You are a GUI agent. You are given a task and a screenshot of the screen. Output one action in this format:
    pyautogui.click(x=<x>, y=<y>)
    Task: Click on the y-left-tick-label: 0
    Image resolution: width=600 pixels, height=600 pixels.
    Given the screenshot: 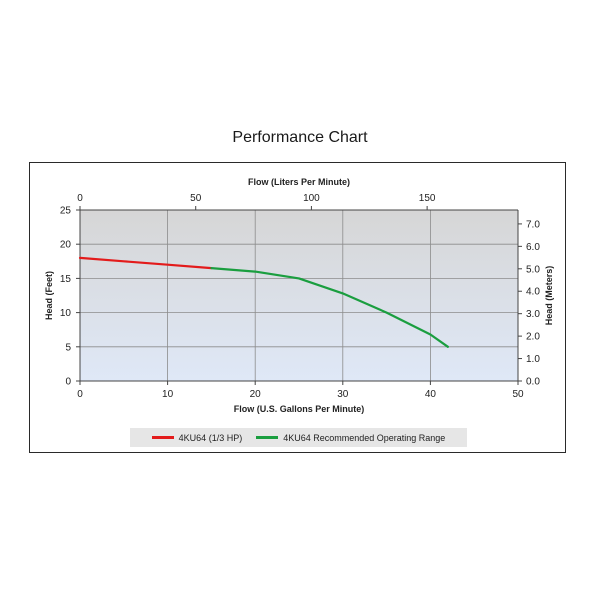 What is the action you would take?
    pyautogui.click(x=68, y=382)
    